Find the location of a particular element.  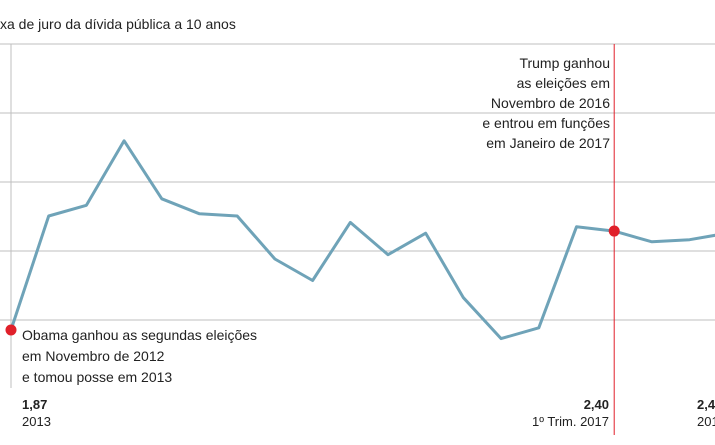

annotation-trump-line-5: em Janeiro de 2017 is located at coordinates (548, 143).